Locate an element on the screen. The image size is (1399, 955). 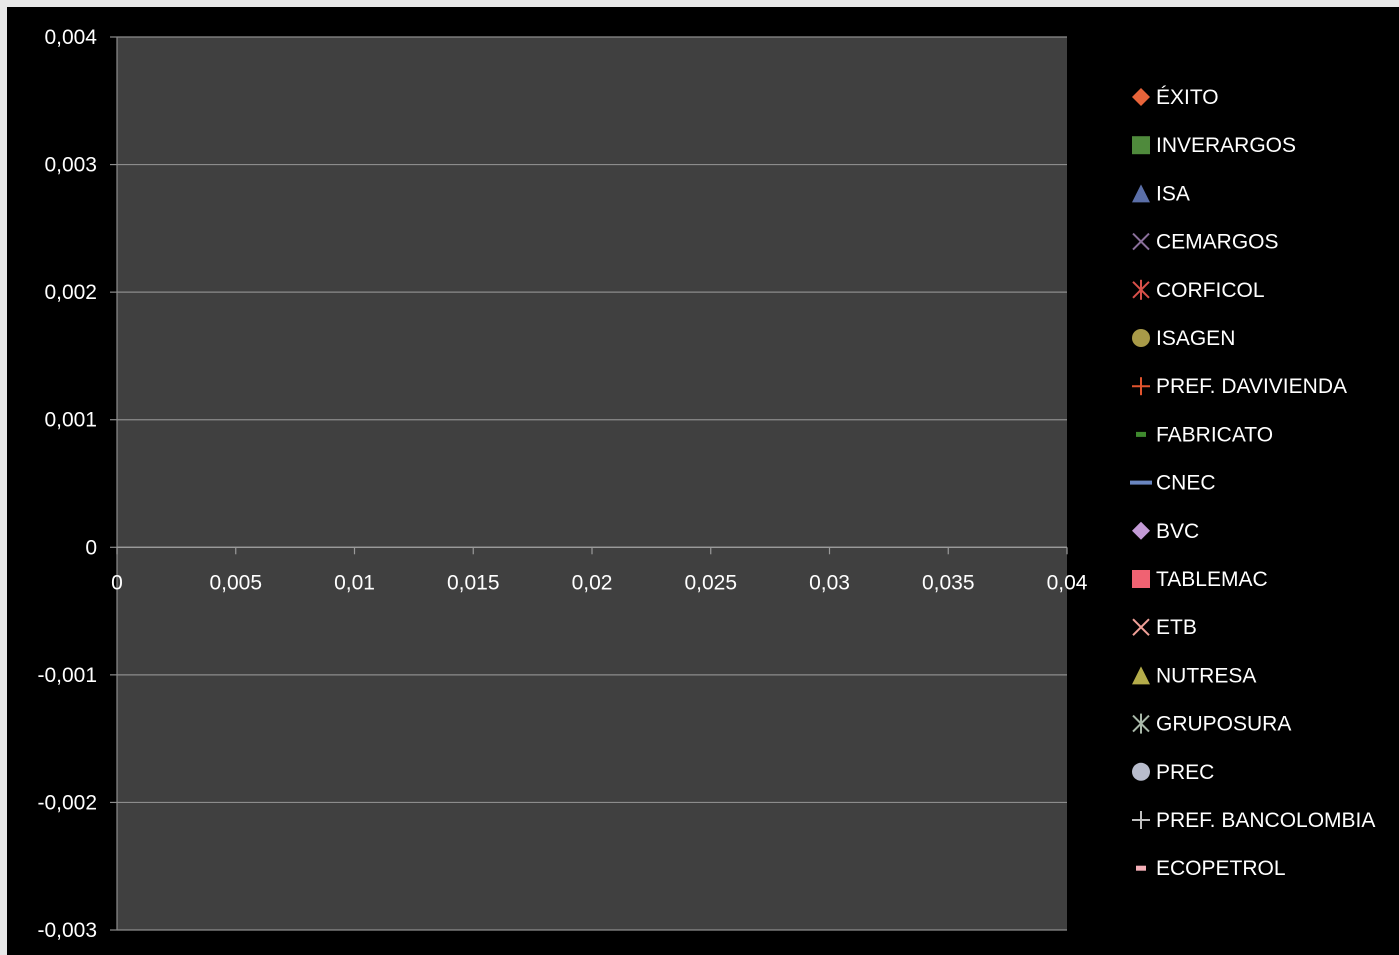
y-tick-label: -0,001 is located at coordinates (67, 675).